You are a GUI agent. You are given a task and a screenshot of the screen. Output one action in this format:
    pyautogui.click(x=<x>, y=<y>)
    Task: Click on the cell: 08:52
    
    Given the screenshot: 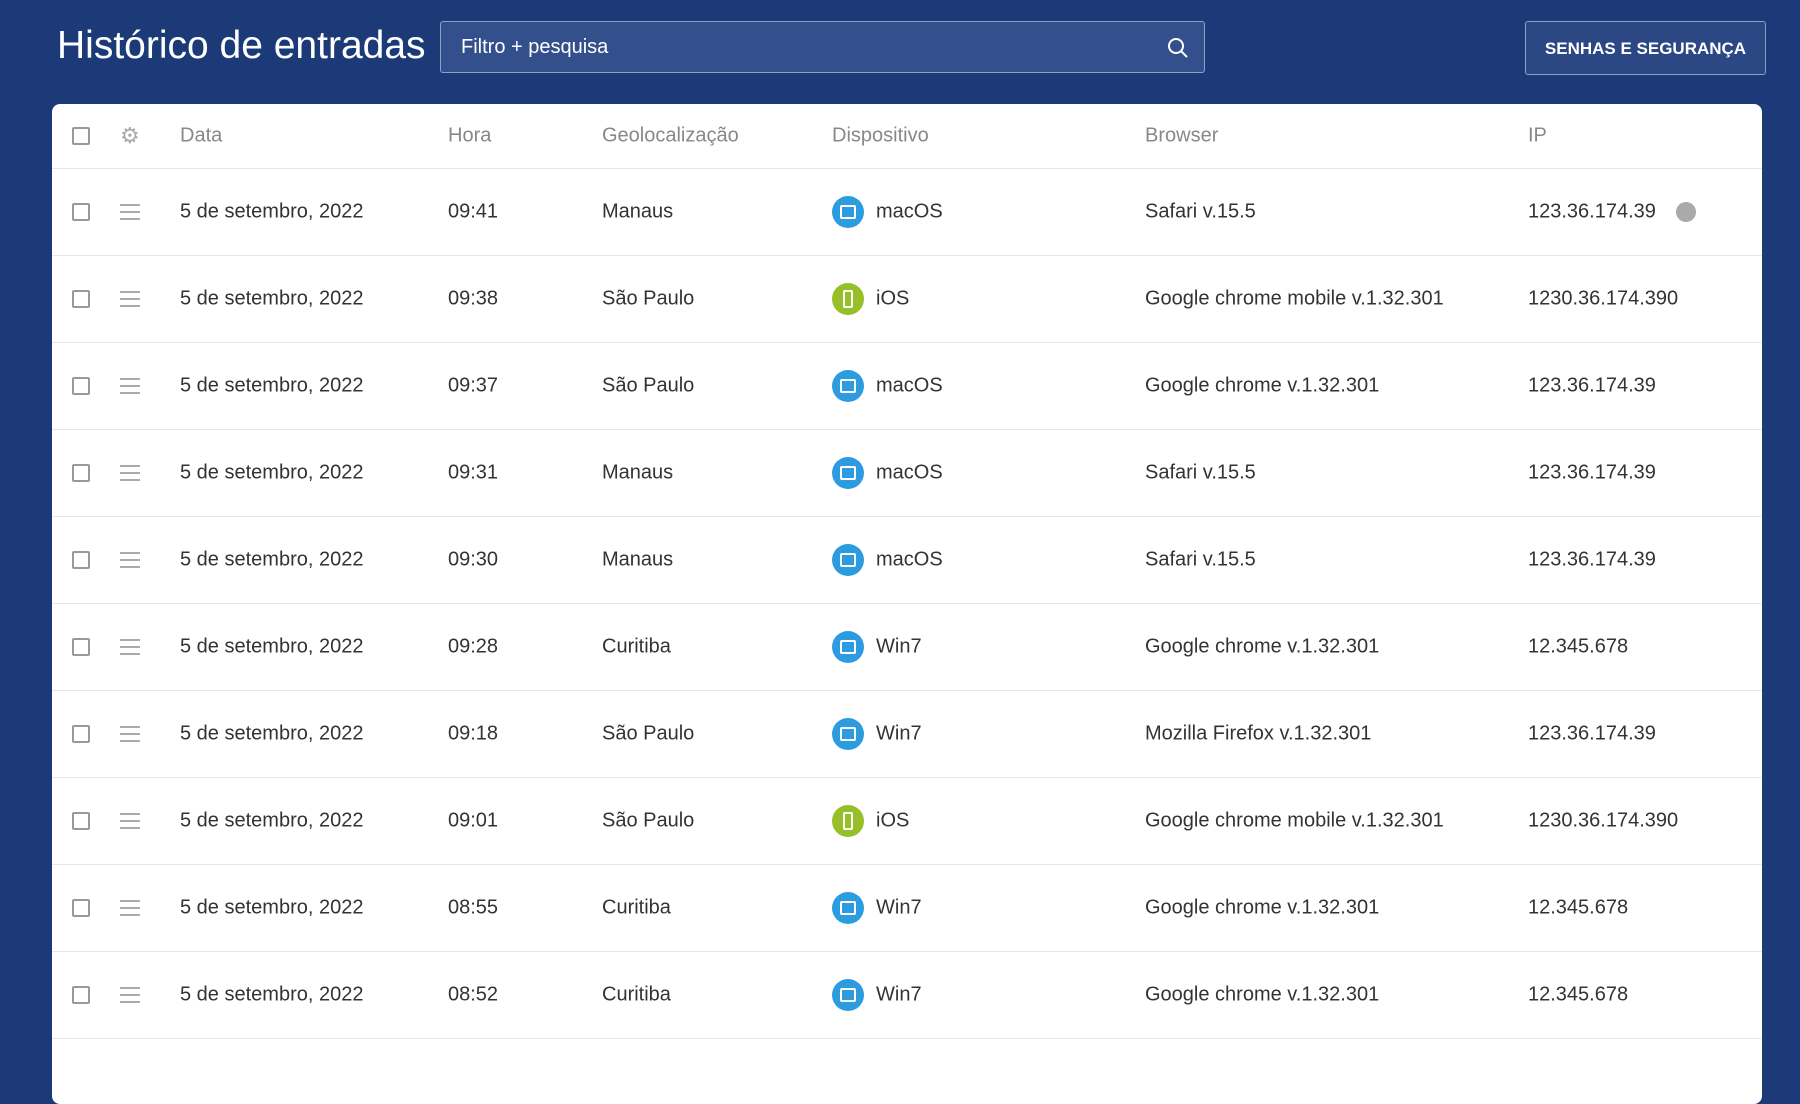 What is the action you would take?
    pyautogui.click(x=473, y=994)
    